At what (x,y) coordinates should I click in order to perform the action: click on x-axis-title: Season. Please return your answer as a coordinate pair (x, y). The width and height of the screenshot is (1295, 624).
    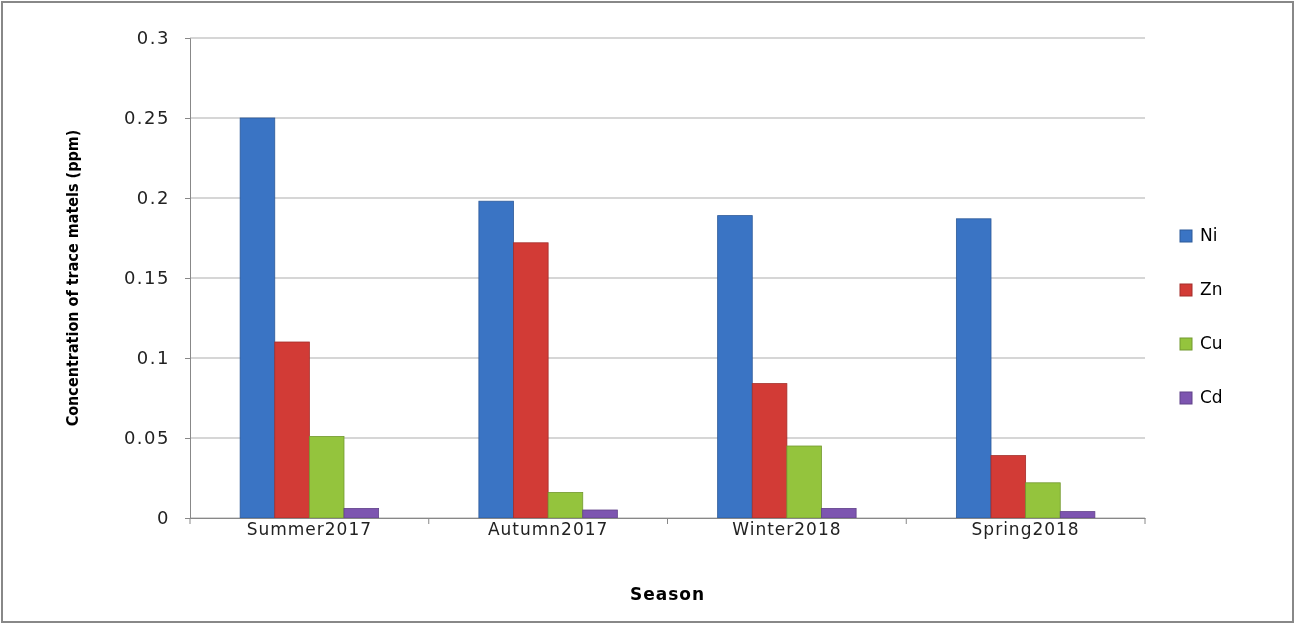
    Looking at the image, I should click on (667, 594).